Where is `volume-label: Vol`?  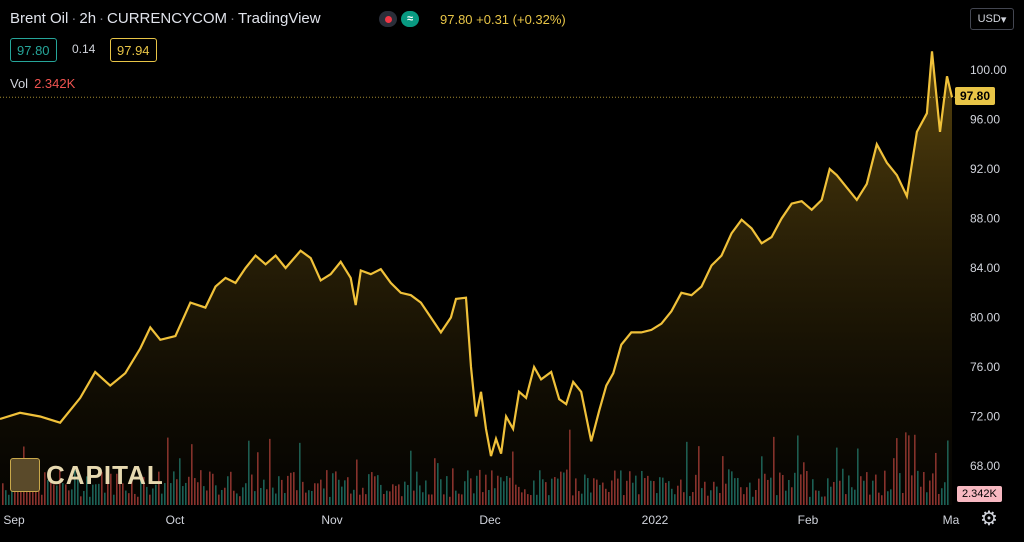 volume-label: Vol is located at coordinates (19, 83).